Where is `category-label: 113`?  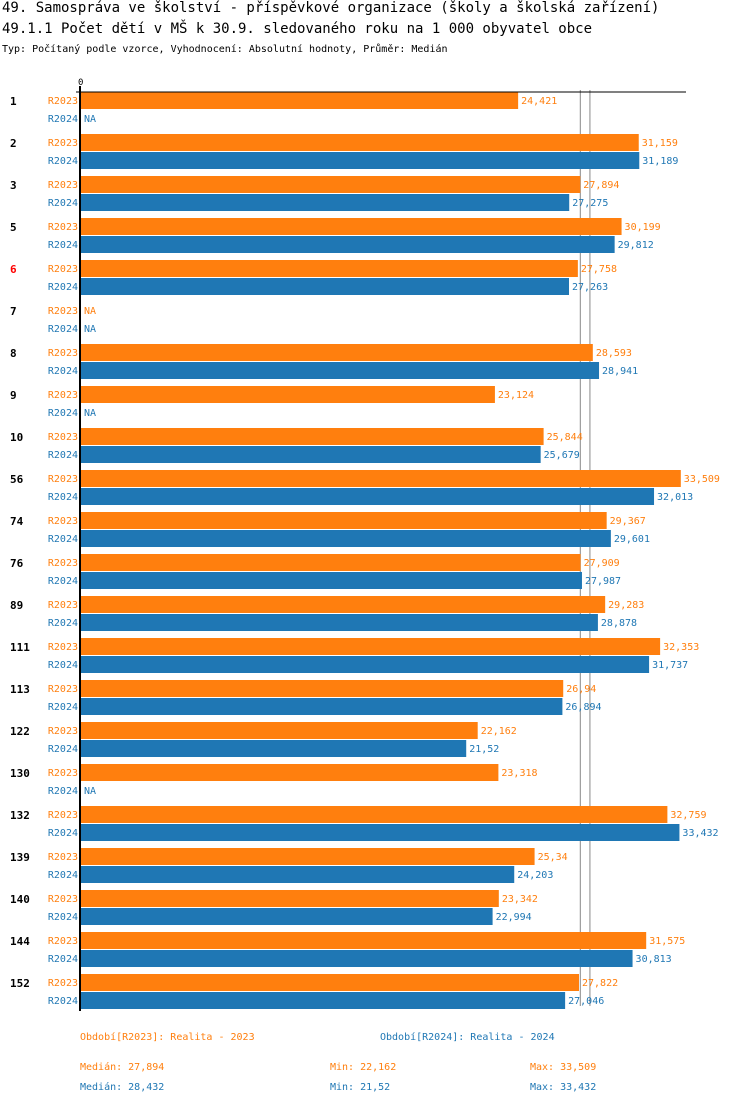
category-label: 113 is located at coordinates (20, 689).